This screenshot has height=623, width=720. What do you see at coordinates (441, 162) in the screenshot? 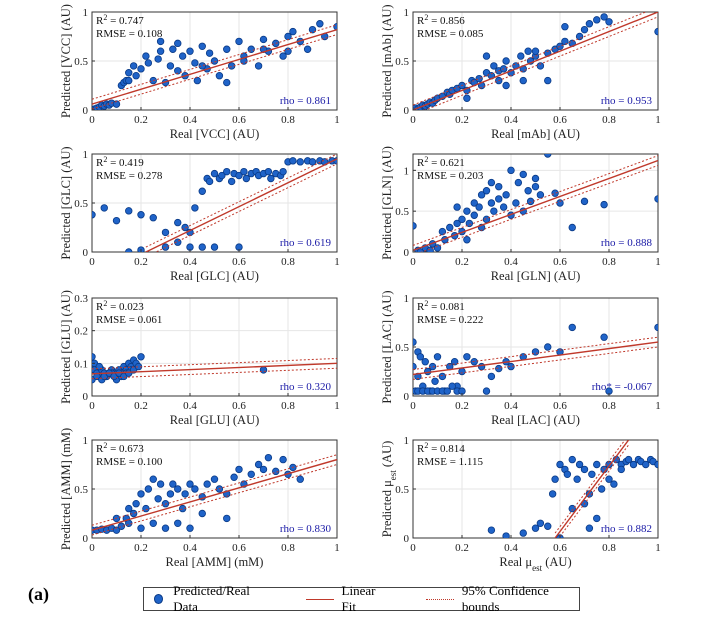
I see `r-squared-label: R2 = 0.621` at bounding box center [441, 162].